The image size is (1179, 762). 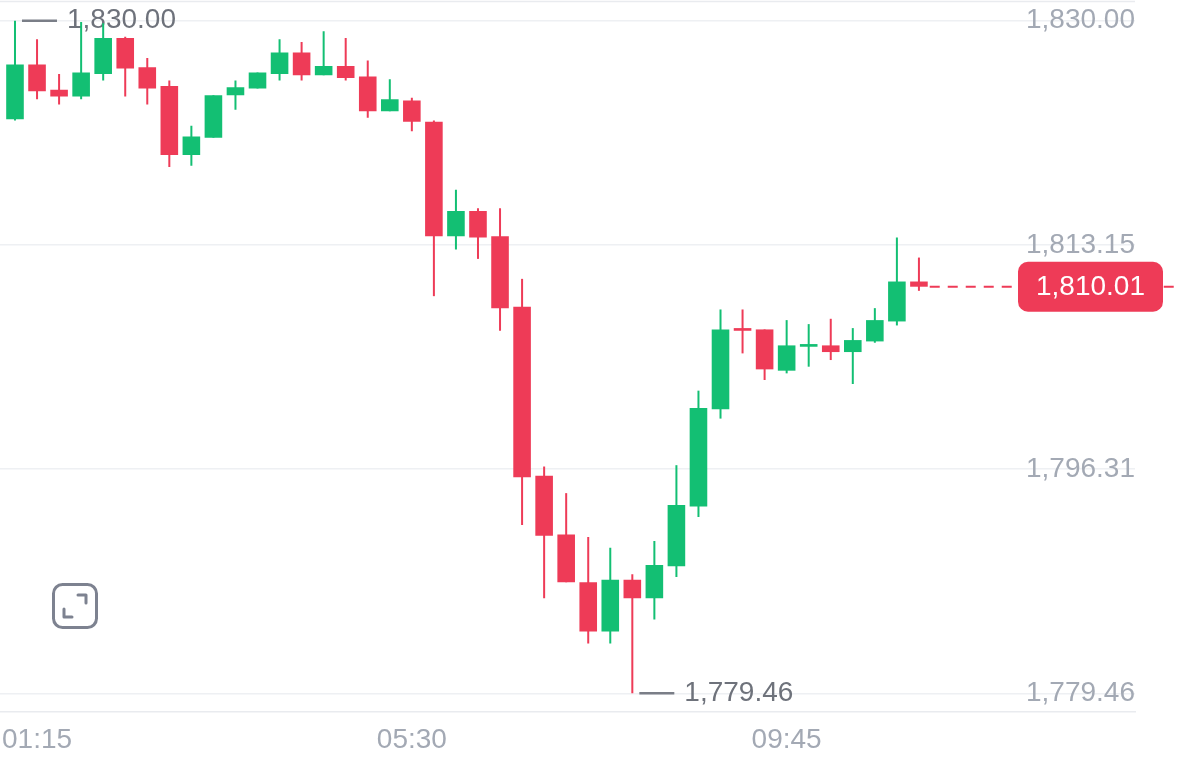 What do you see at coordinates (1090, 286) in the screenshot?
I see `ref-line-label: 1,810.01` at bounding box center [1090, 286].